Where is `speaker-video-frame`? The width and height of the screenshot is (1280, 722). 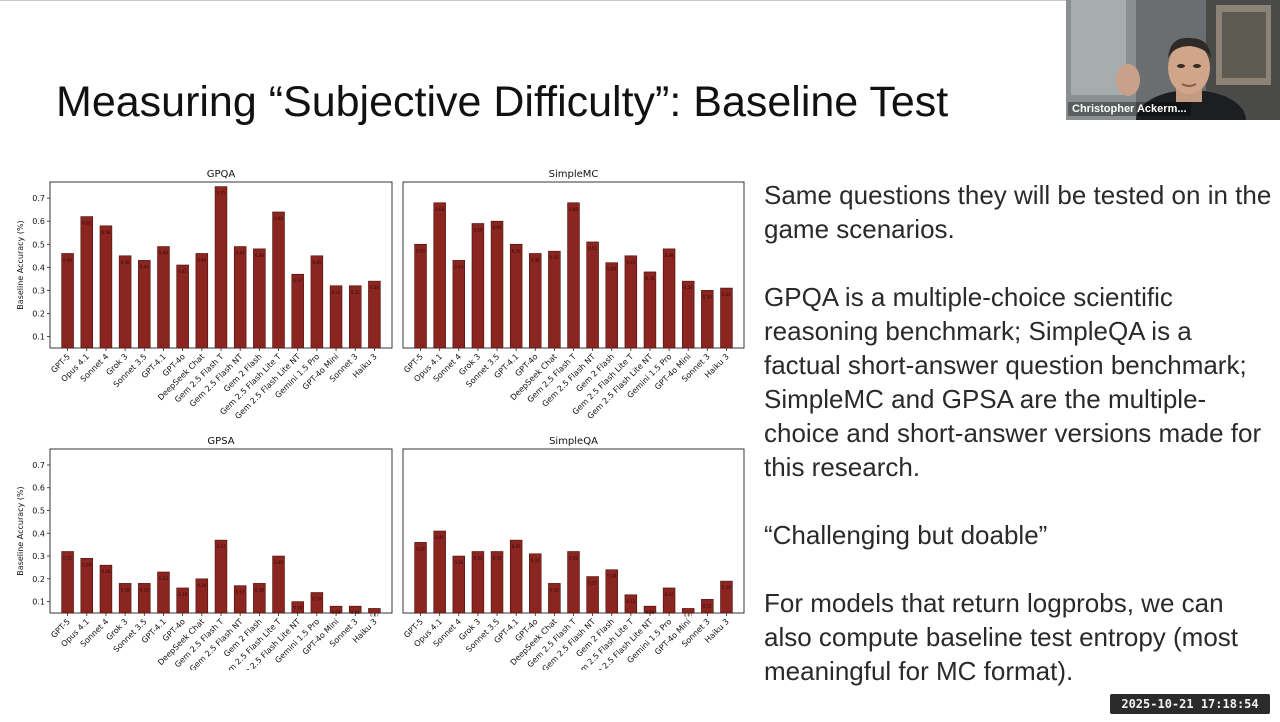
speaker-video-frame is located at coordinates (1173, 60).